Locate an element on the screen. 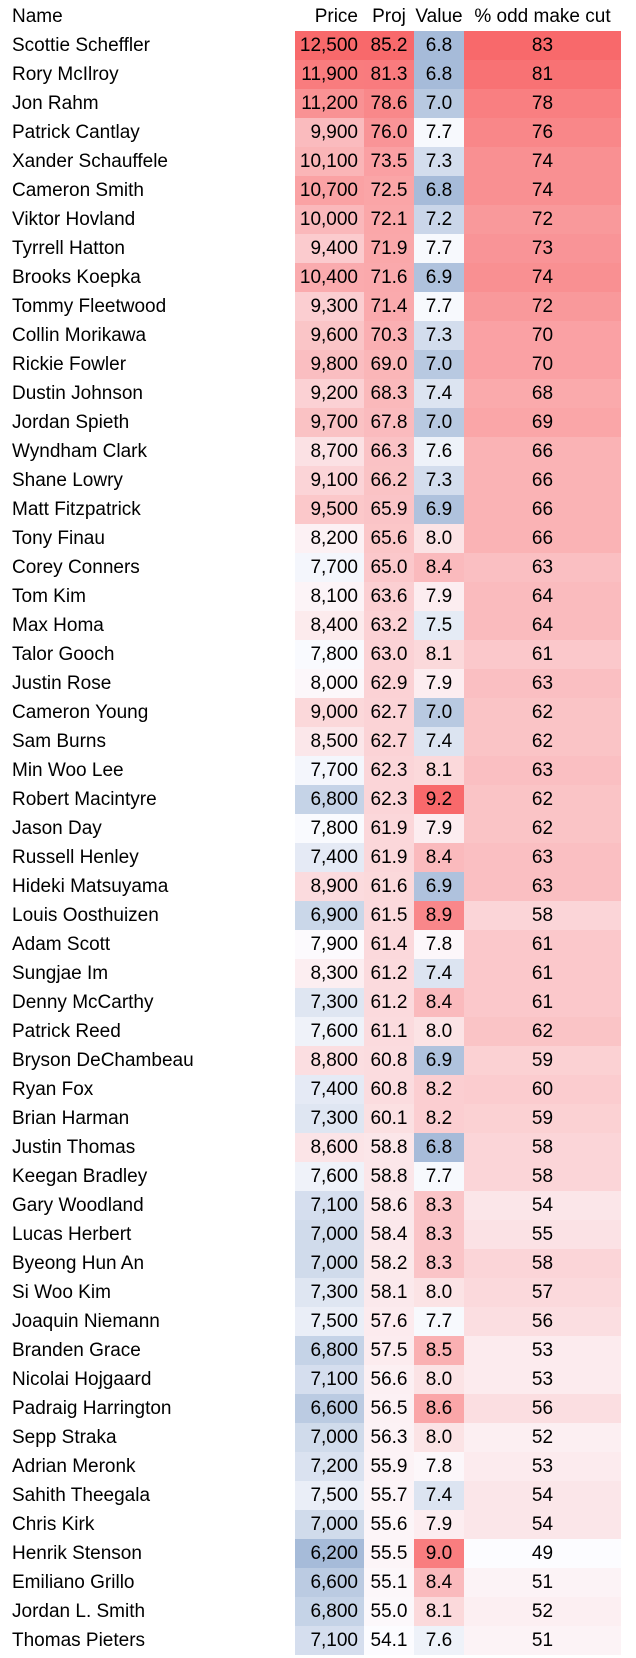  cell-cut: 70 is located at coordinates (542, 335).